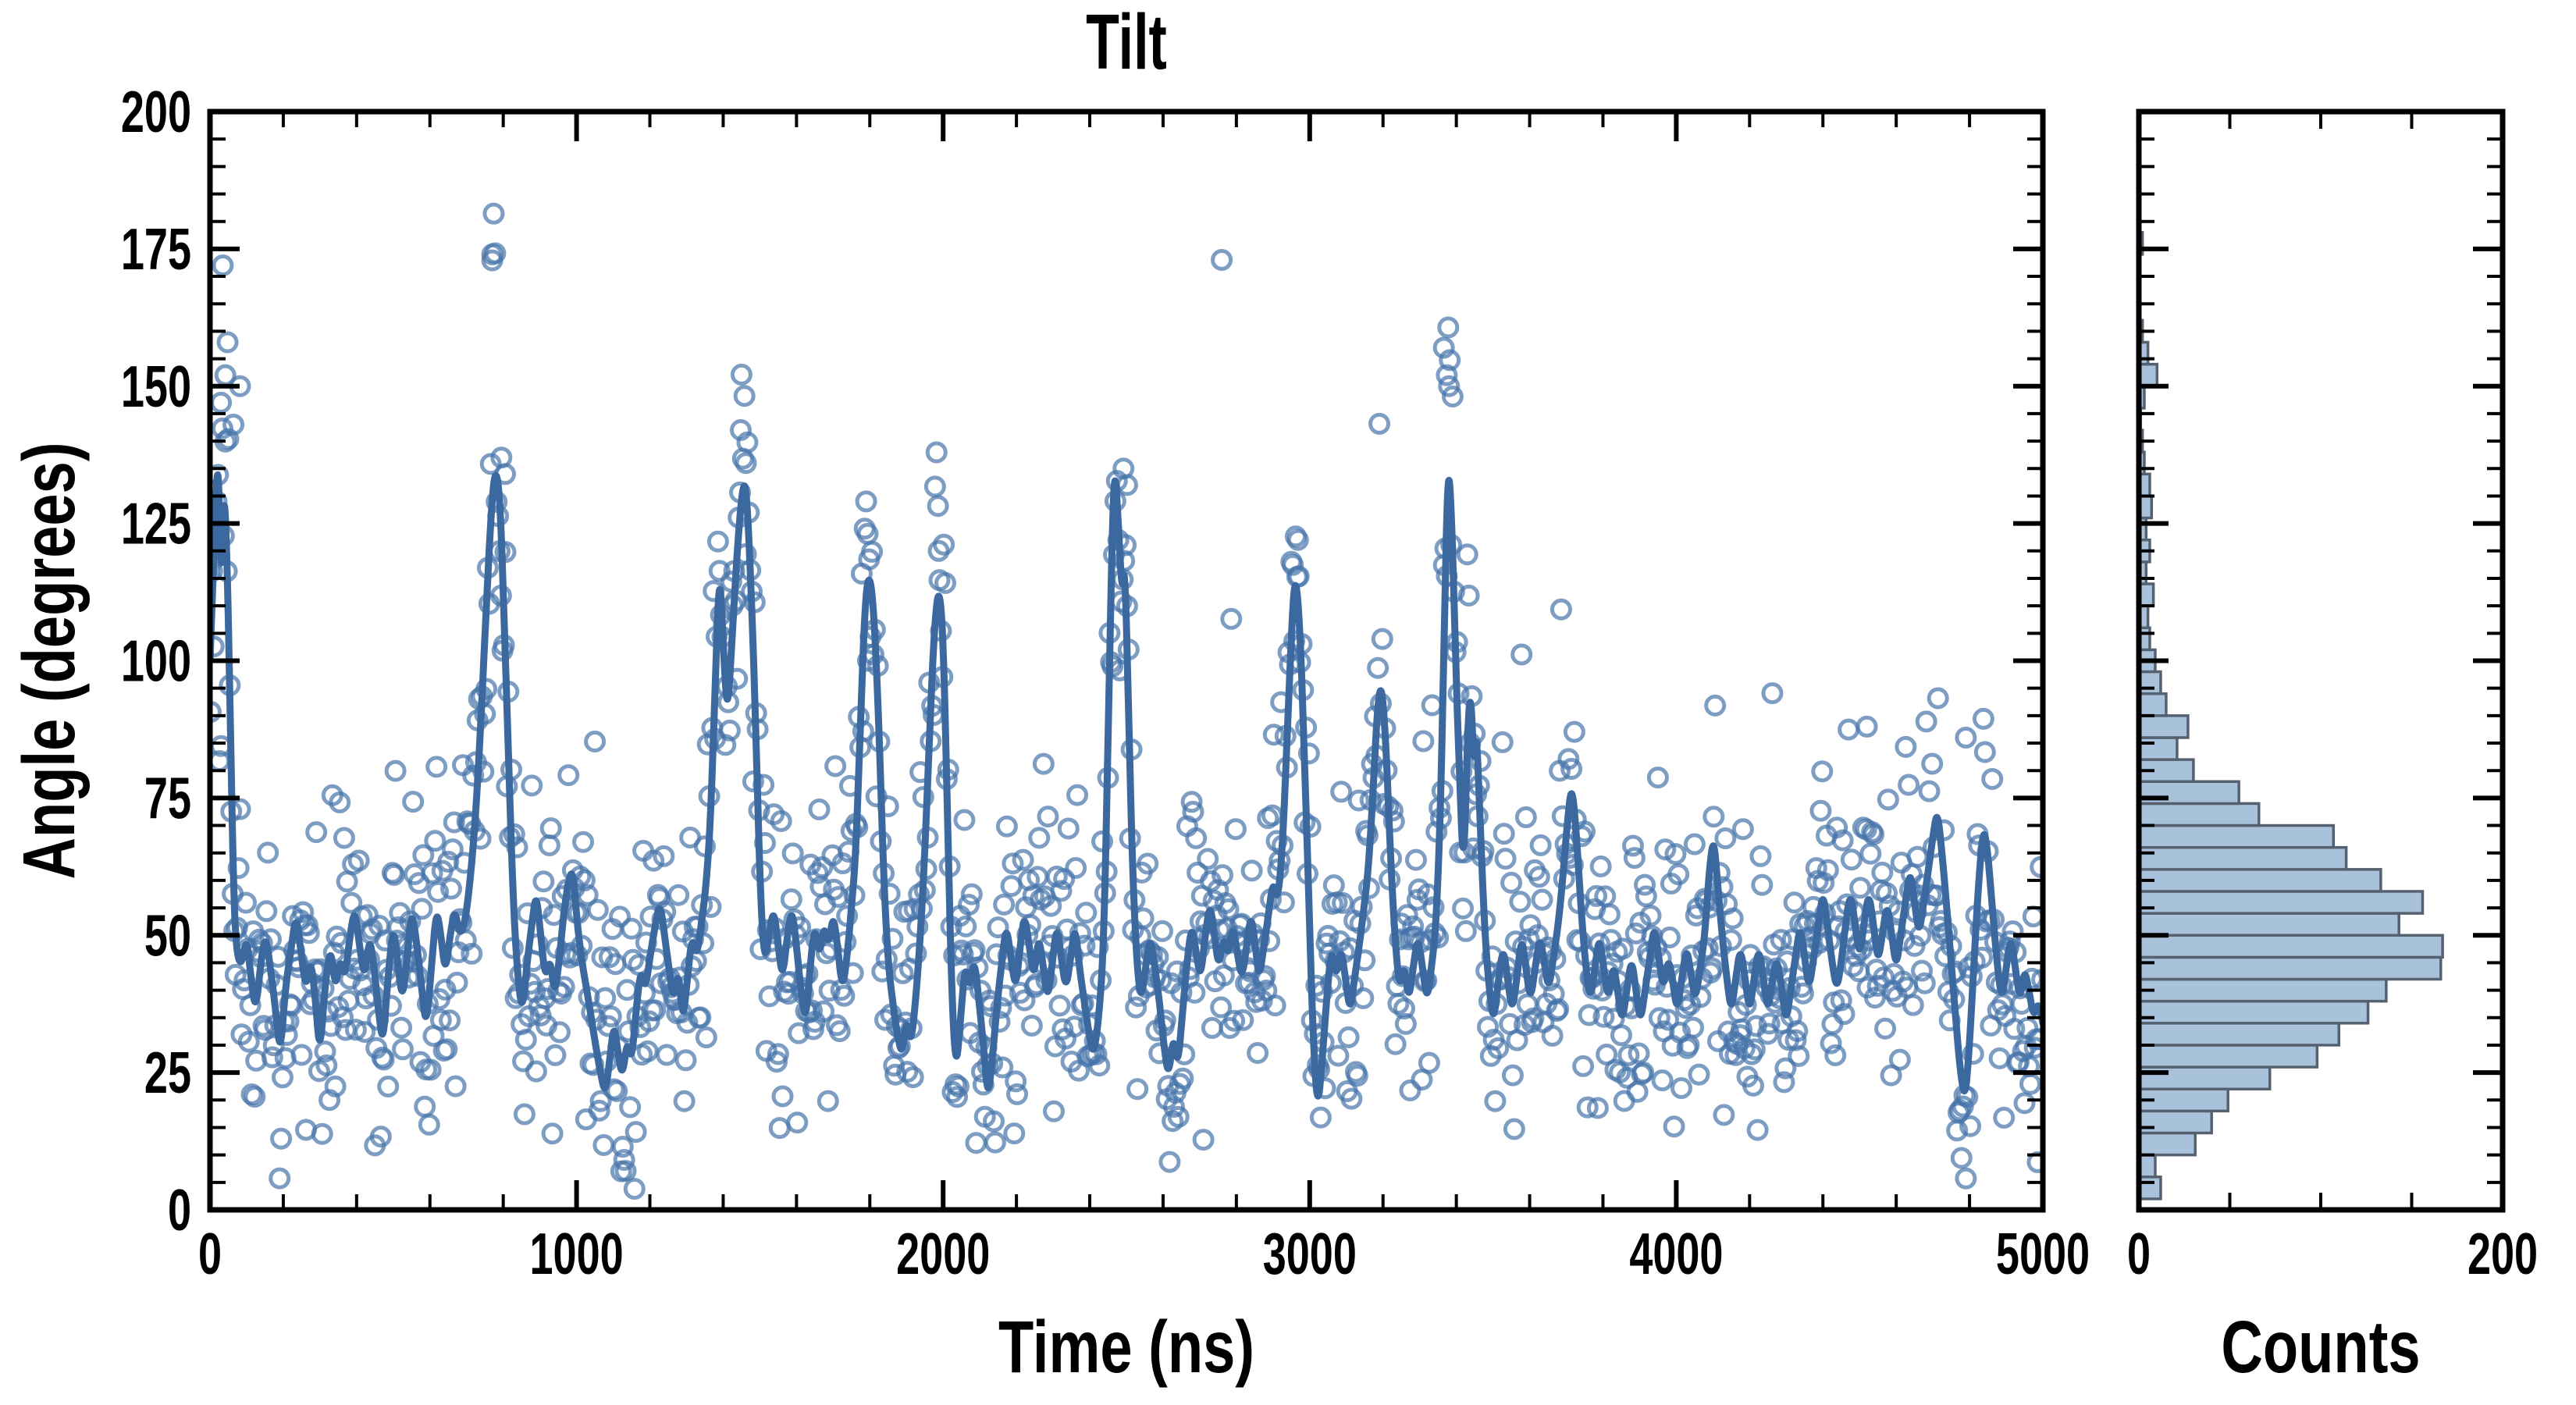 Image resolution: width=2576 pixels, height=1405 pixels. Describe the element at coordinates (167, 935) in the screenshot. I see `y-tick-label-50: 50` at that location.